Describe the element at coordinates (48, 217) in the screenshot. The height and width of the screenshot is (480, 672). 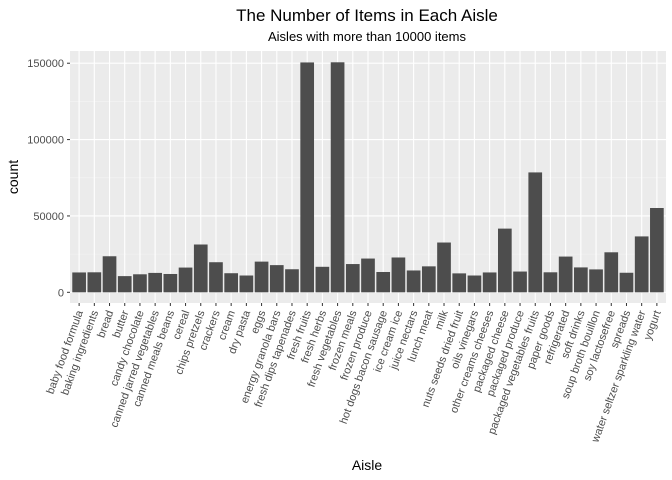
I see `y-tick-label: 50000` at that location.